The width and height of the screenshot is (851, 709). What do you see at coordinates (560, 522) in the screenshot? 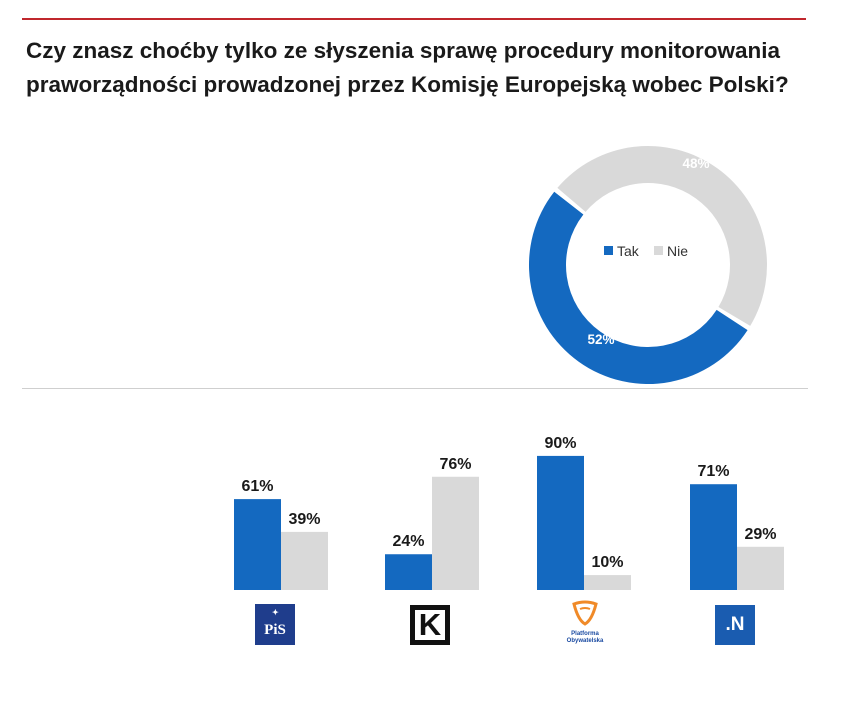
I see `bar-po-tak` at bounding box center [560, 522].